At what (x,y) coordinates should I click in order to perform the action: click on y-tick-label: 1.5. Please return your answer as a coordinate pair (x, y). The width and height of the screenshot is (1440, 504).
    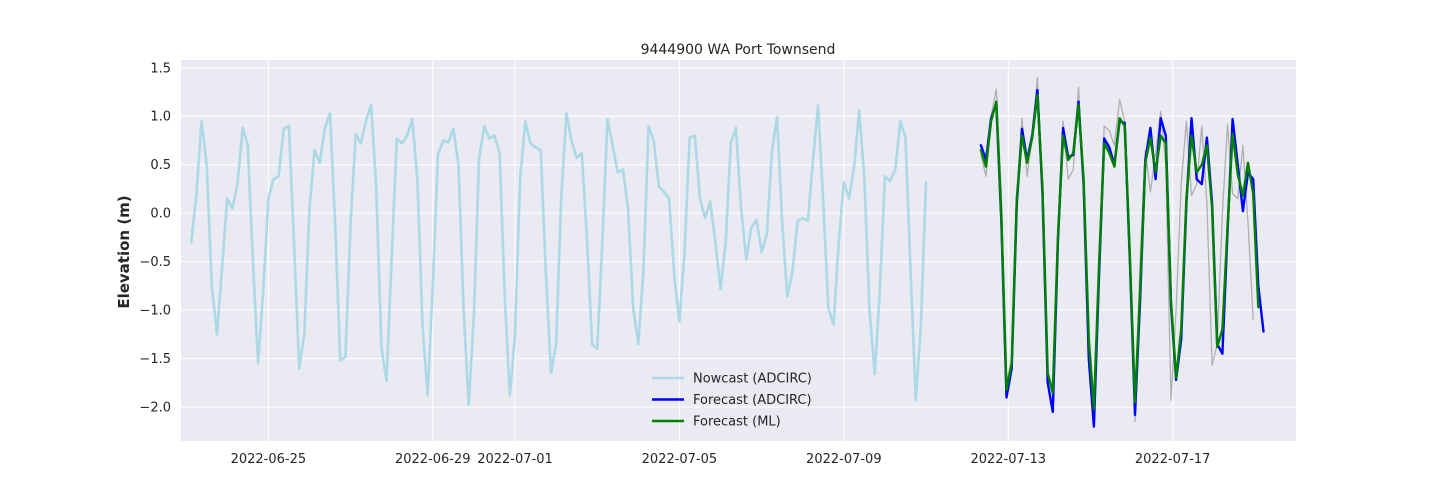
    Looking at the image, I should click on (160, 68).